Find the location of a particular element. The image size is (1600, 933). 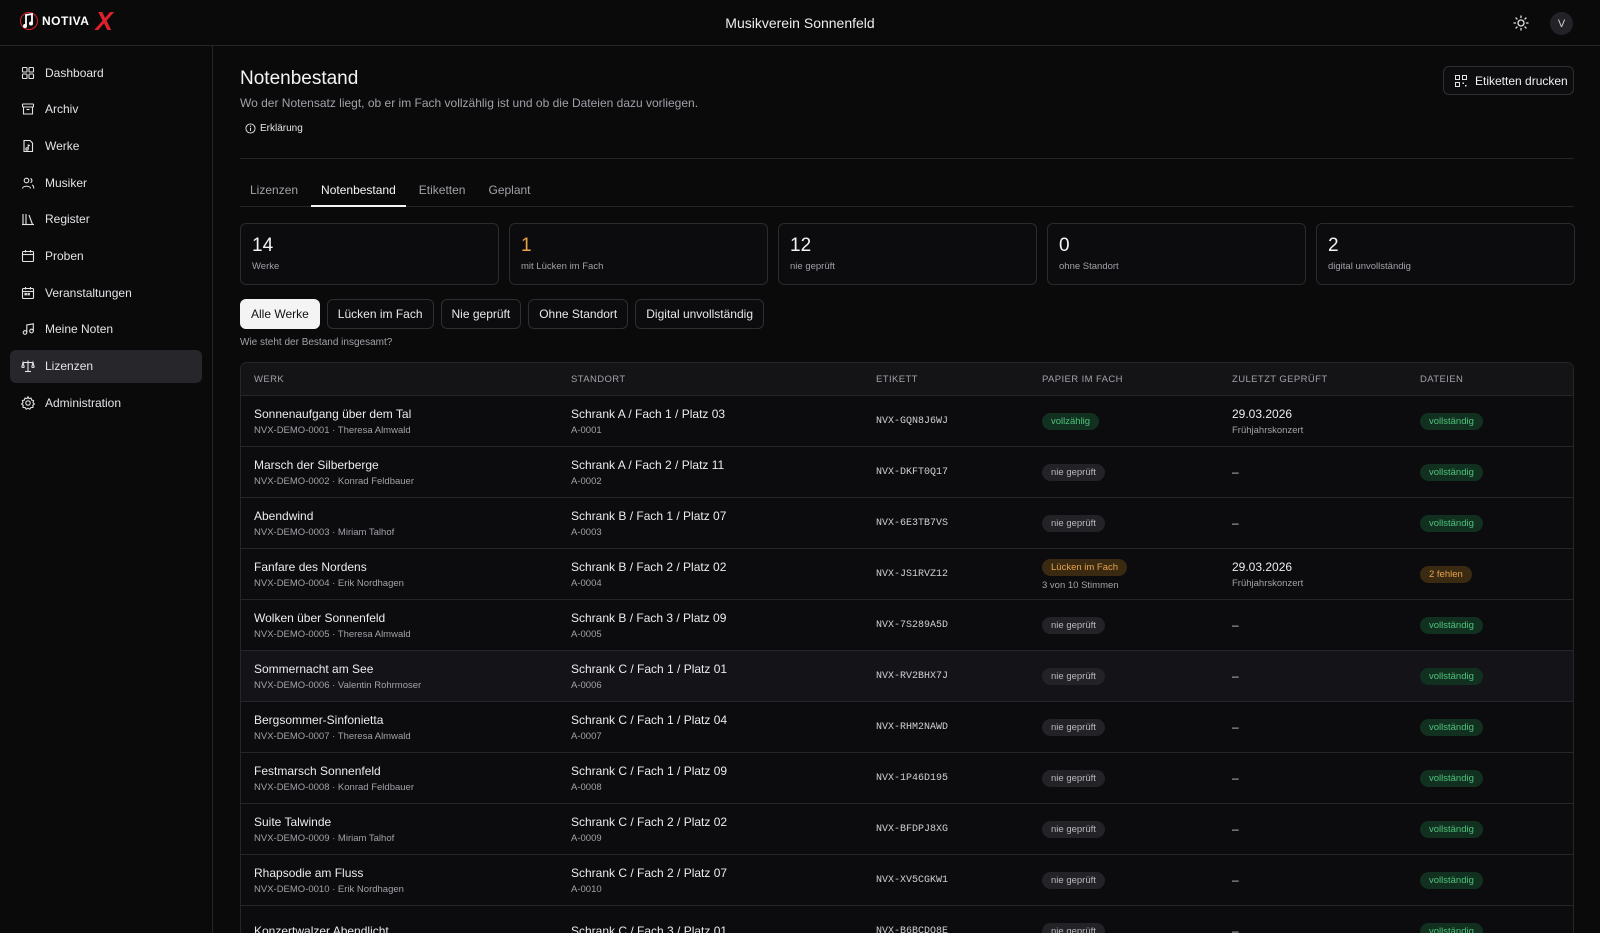

sidebar-item-meine-noten: Meine Noten is located at coordinates (106, 329).